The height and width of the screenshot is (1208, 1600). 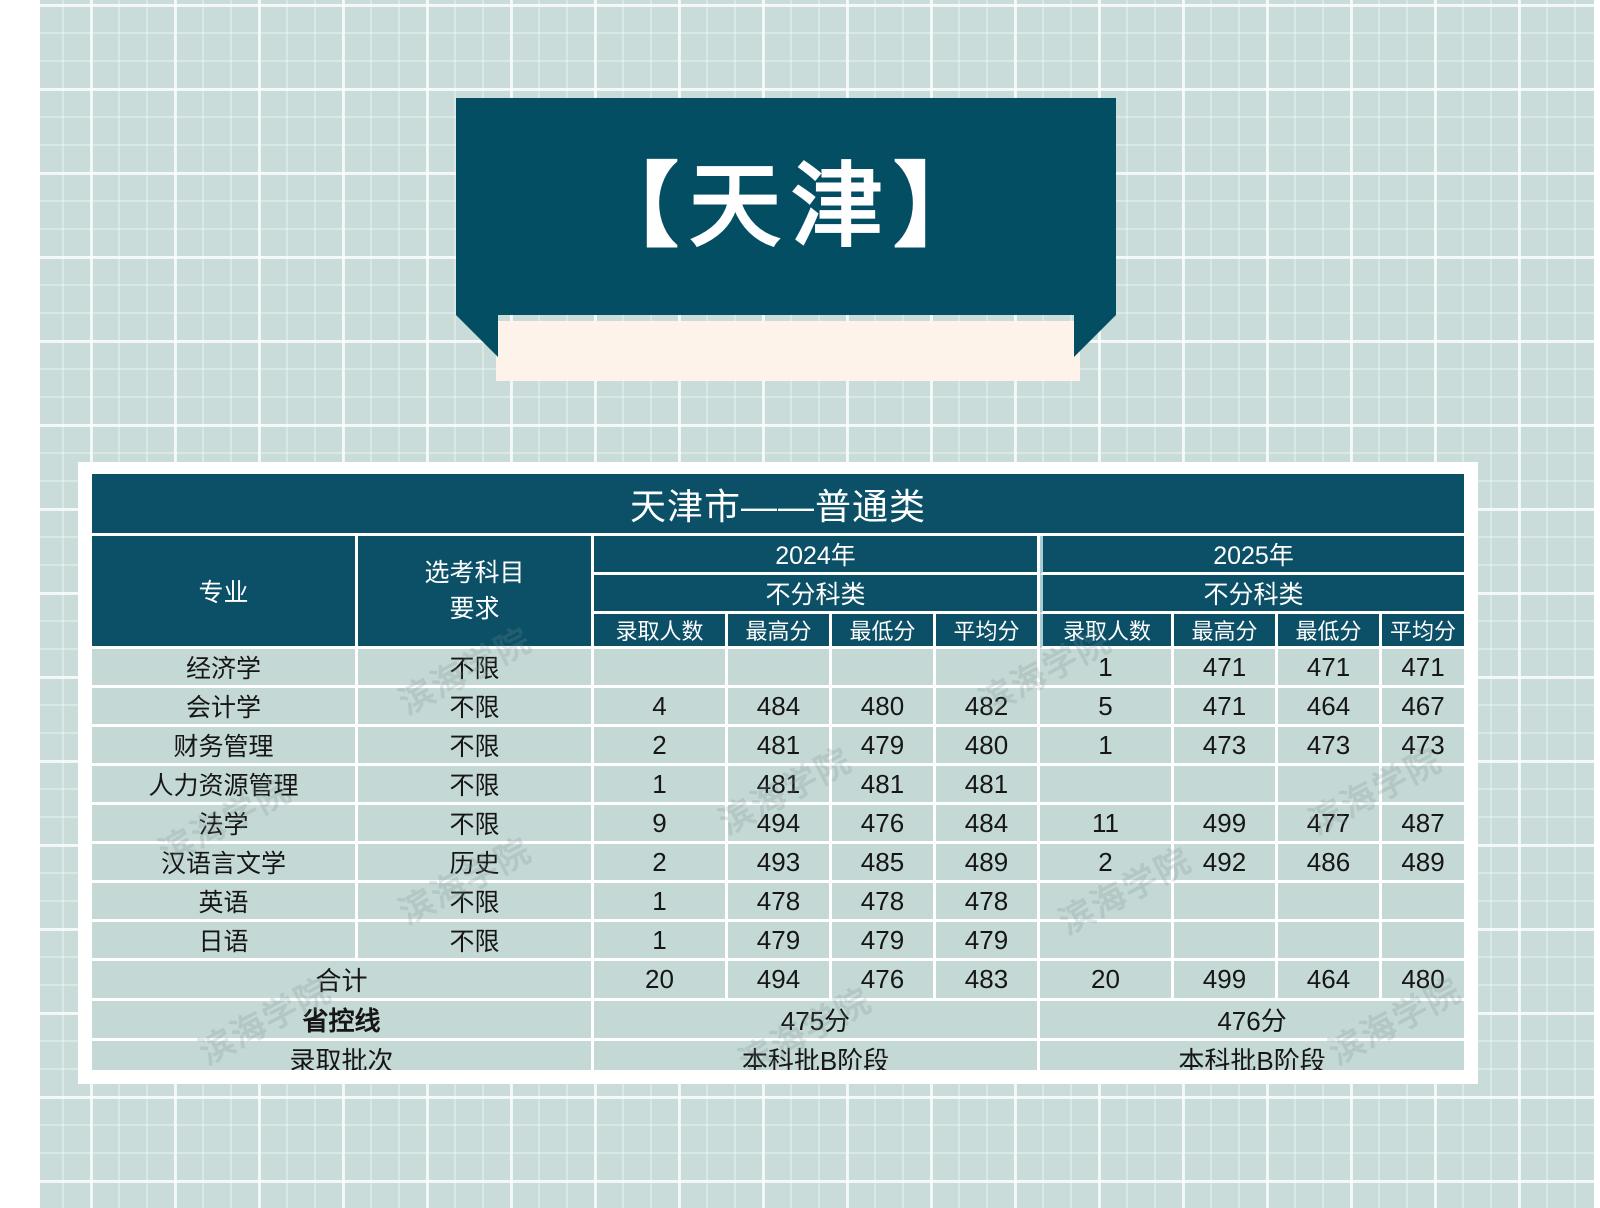 I want to click on header-metric-2024-4: 平均分, so click(x=988, y=631).